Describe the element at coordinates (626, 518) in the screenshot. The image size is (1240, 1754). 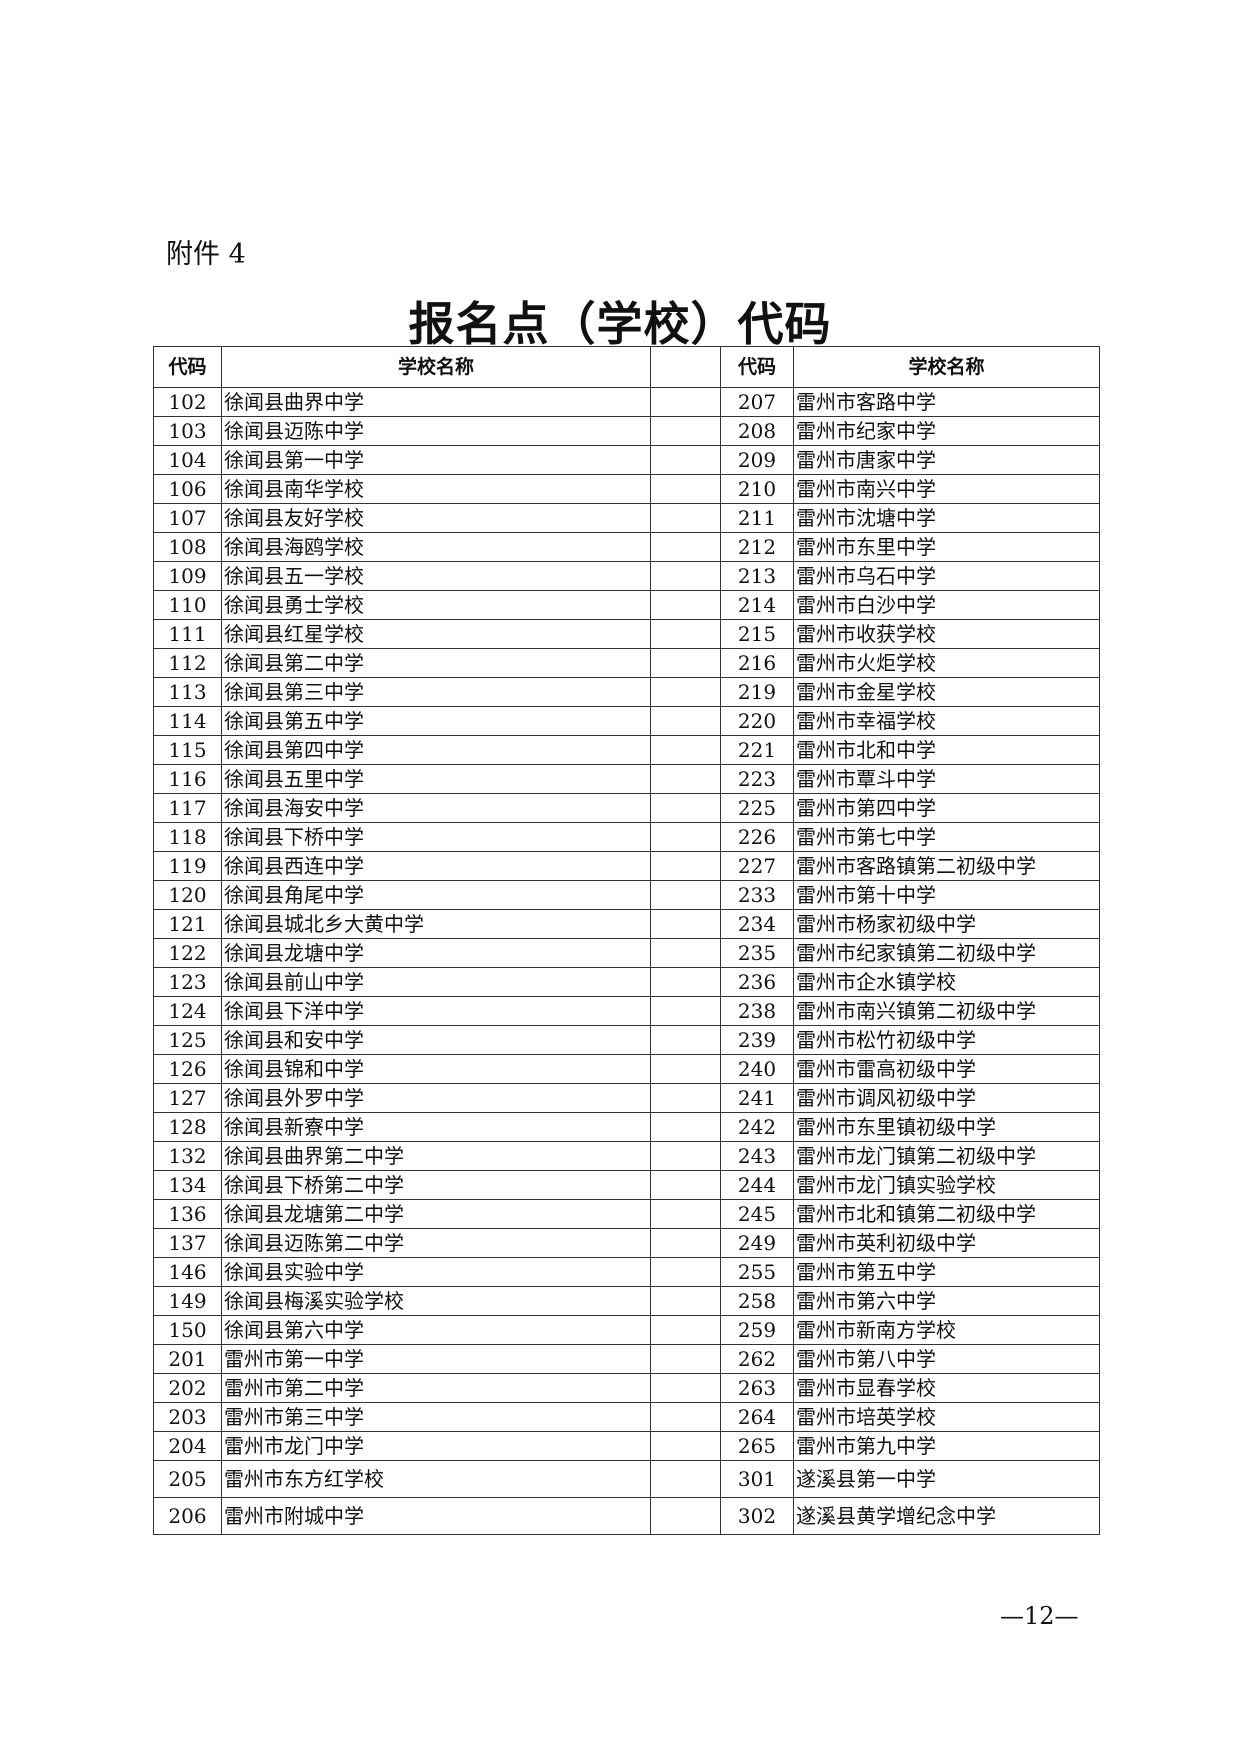
I see `table-row: 107 徐闻县友好学校 211 雷州市沈塘中学` at that location.